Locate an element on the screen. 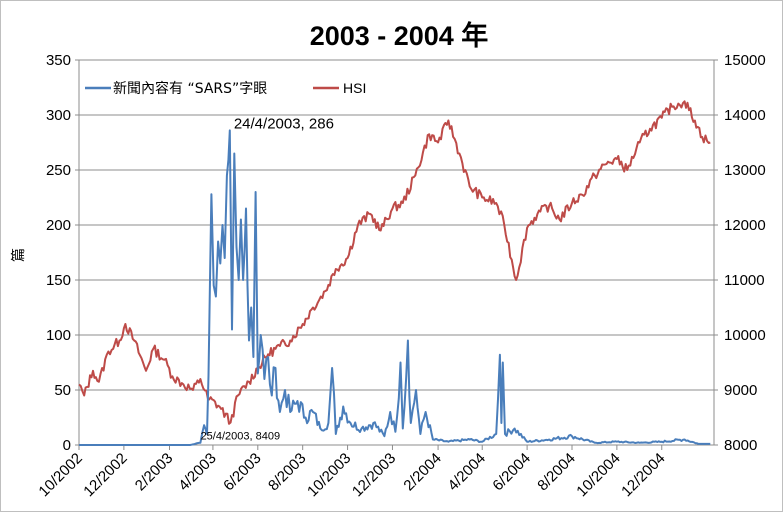 The image size is (783, 512). annotation-sars-peak: 24/4/2003, 286 is located at coordinates (284, 123).